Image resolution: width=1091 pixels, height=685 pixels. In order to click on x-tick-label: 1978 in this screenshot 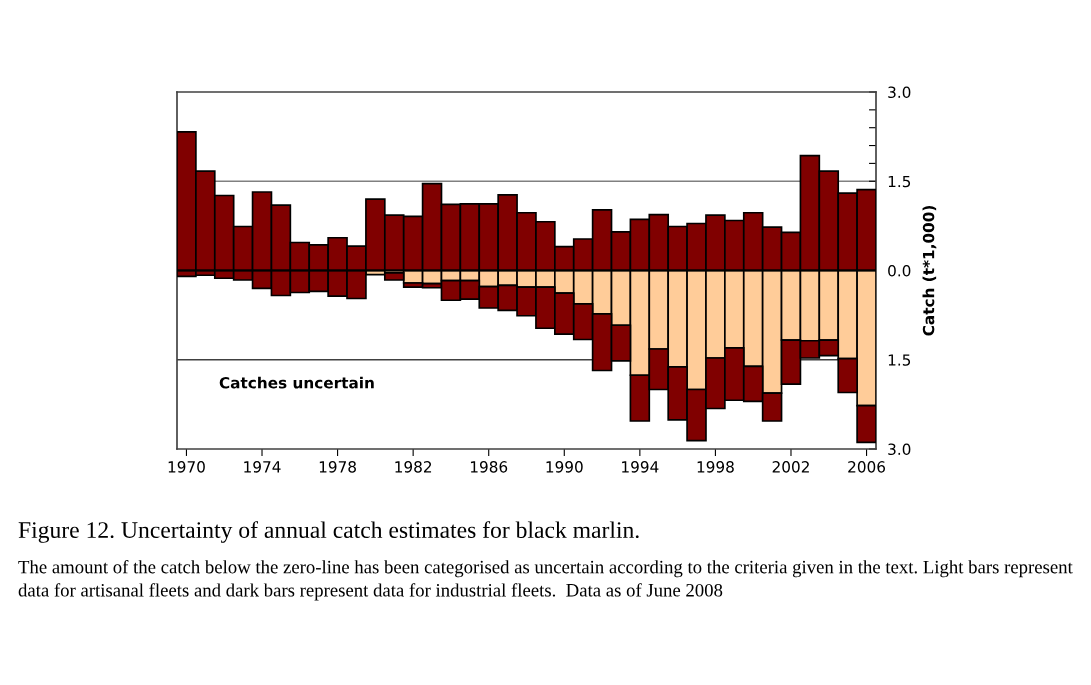, I will do `click(337, 467)`.